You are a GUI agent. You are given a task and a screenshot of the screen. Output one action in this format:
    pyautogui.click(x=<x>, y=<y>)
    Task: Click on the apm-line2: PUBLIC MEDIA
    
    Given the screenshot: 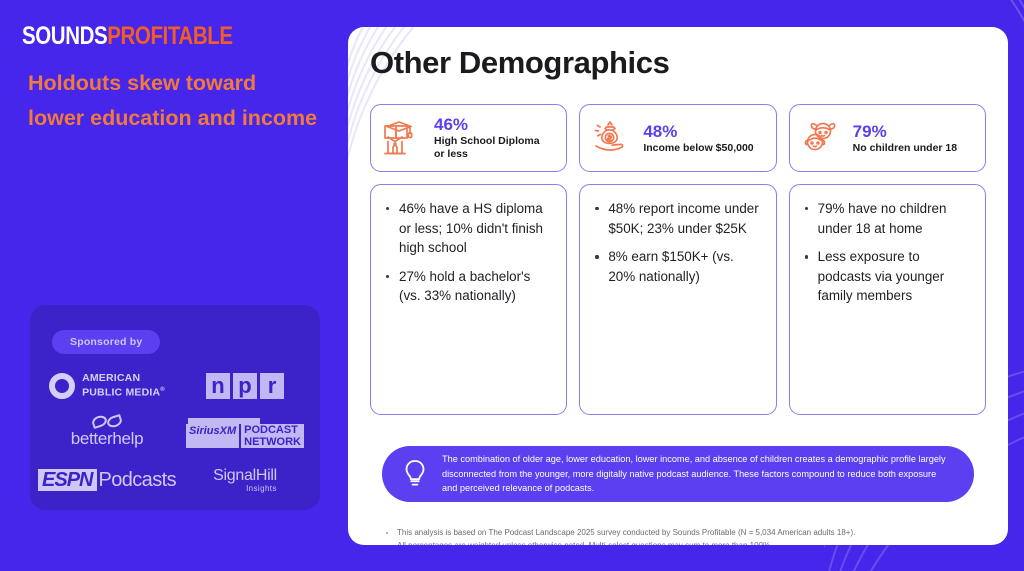 What is the action you would take?
    pyautogui.click(x=121, y=392)
    